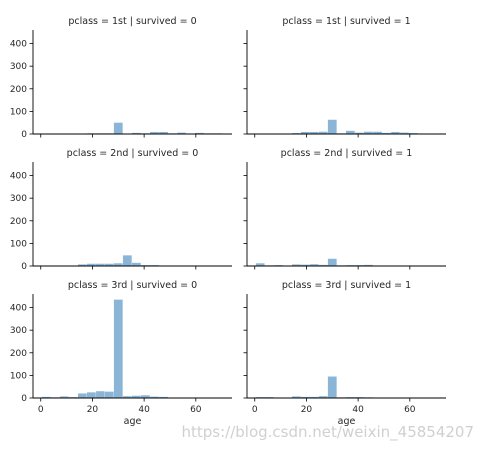 The width and height of the screenshot is (484, 450). Describe the element at coordinates (121, 210) in the screenshot. I see `facet-panel: pclass = 2nd | survived = 0 0 100 200 300 400` at that location.